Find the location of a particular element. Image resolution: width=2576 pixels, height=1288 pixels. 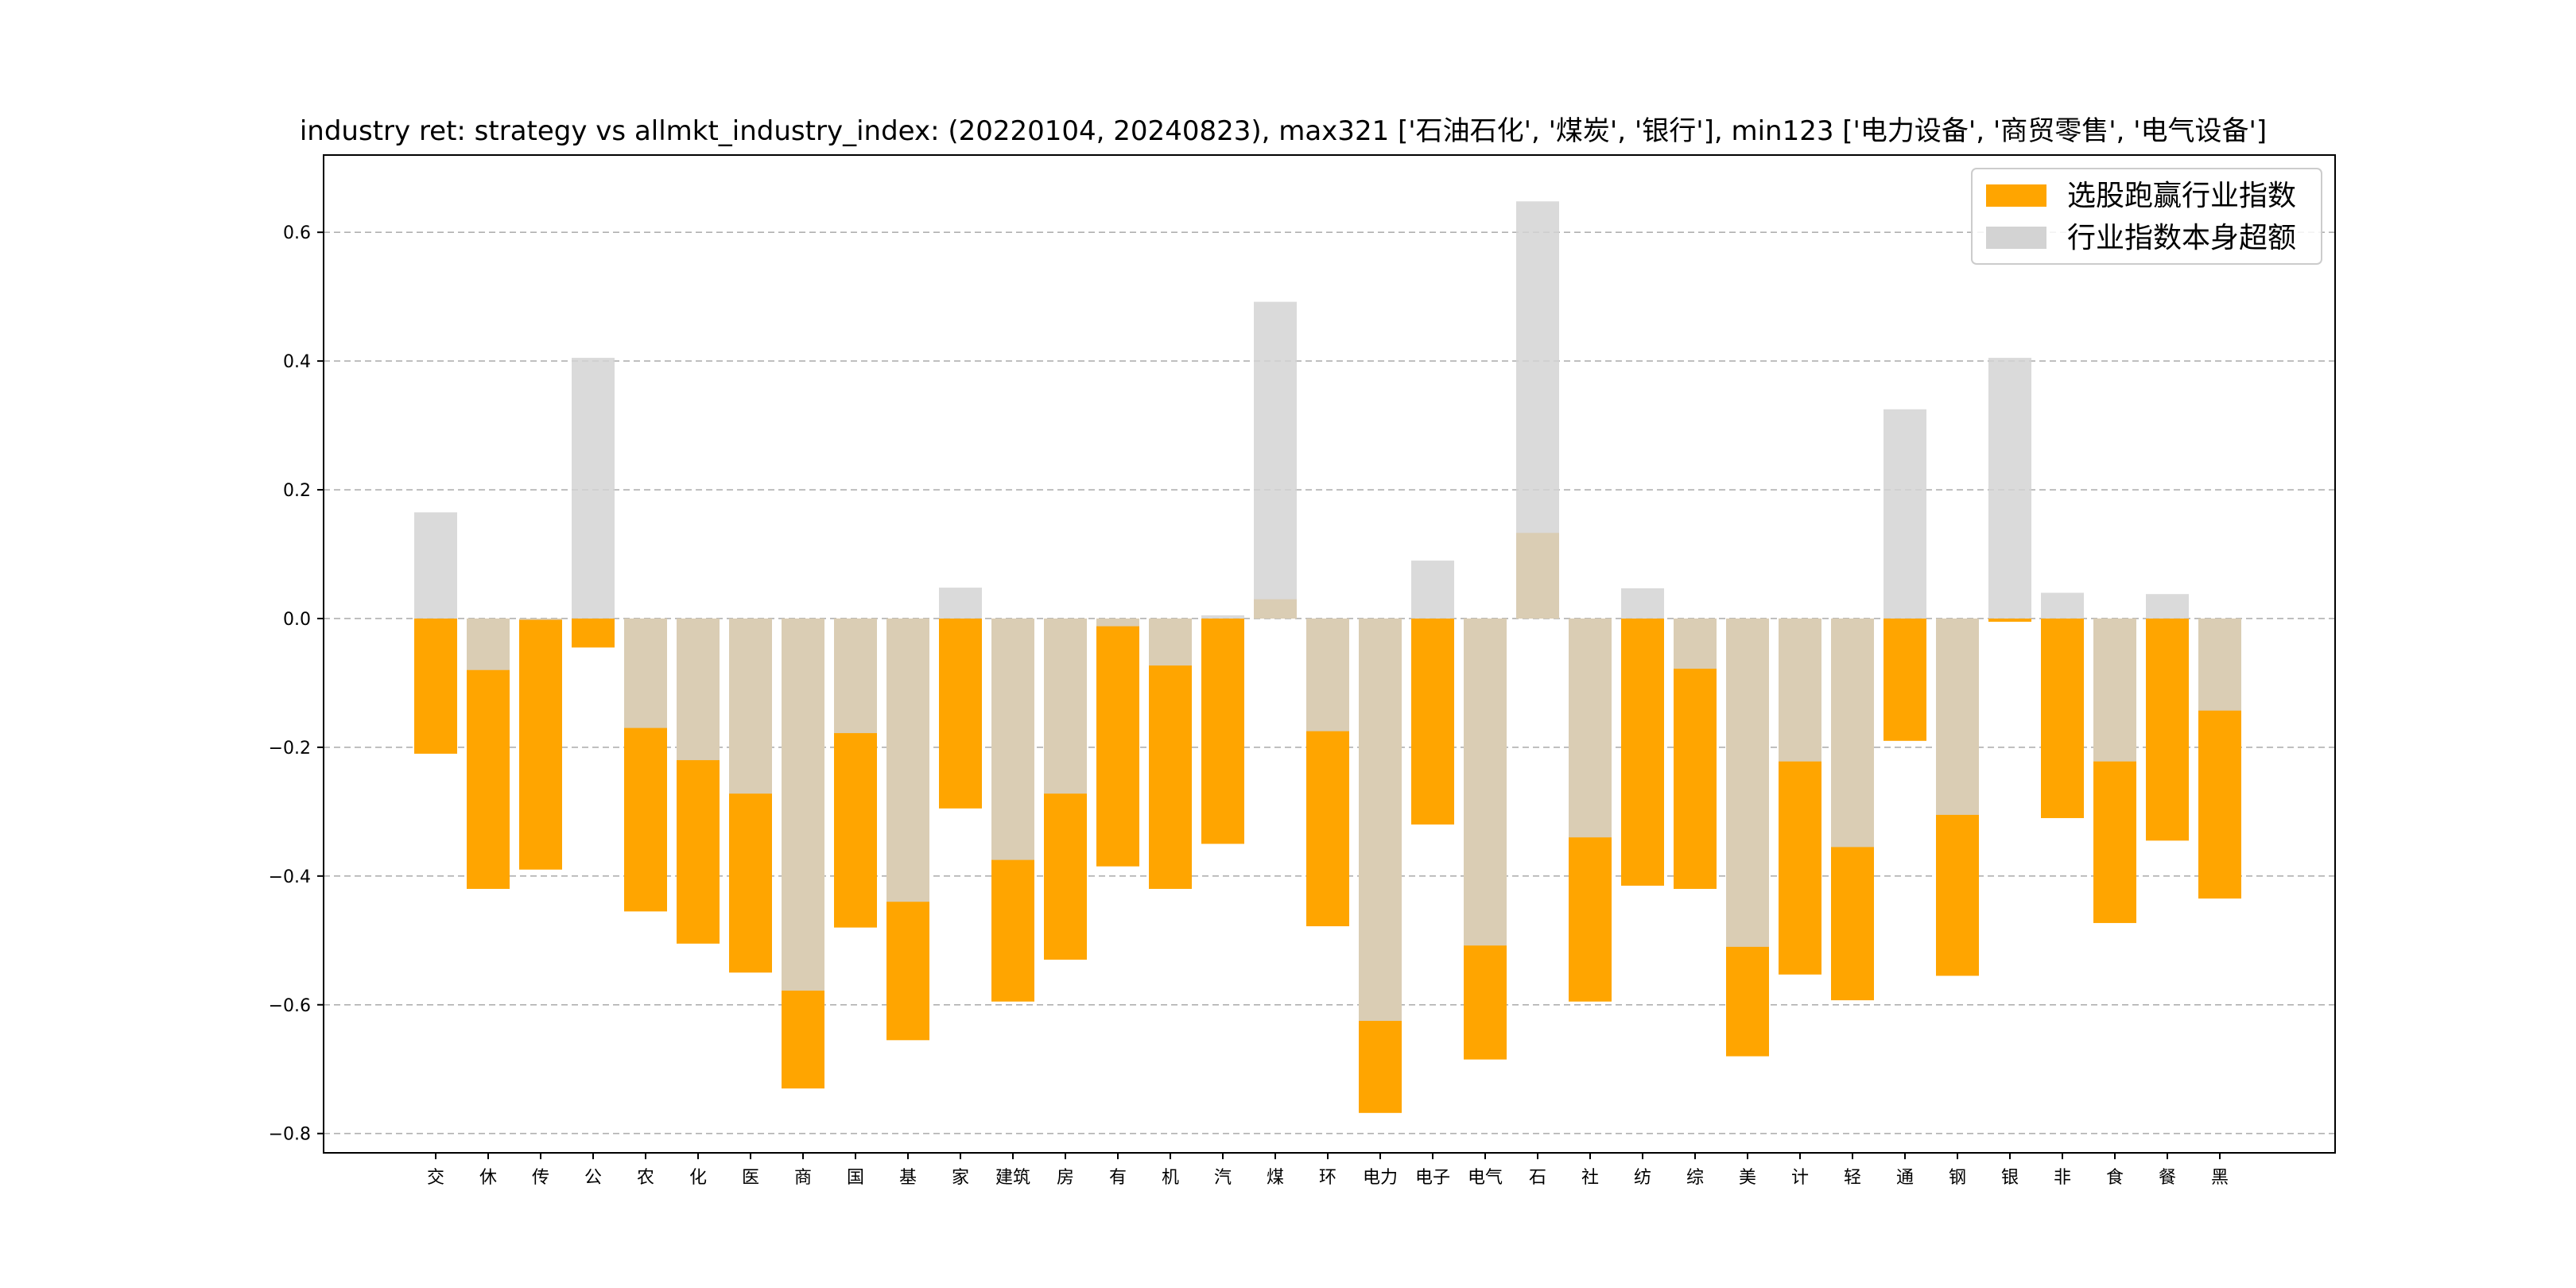

x-tick-label: 休 is located at coordinates (488, 1178).